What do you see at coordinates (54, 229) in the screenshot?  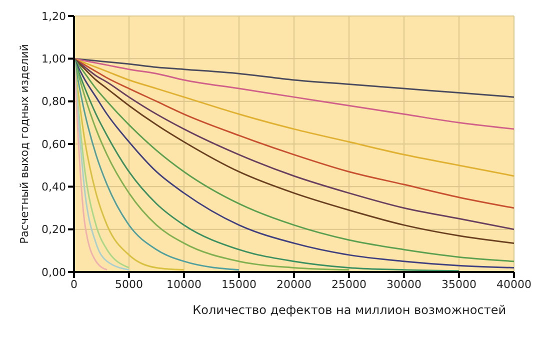 I see `y-tick-label: 0,20` at bounding box center [54, 229].